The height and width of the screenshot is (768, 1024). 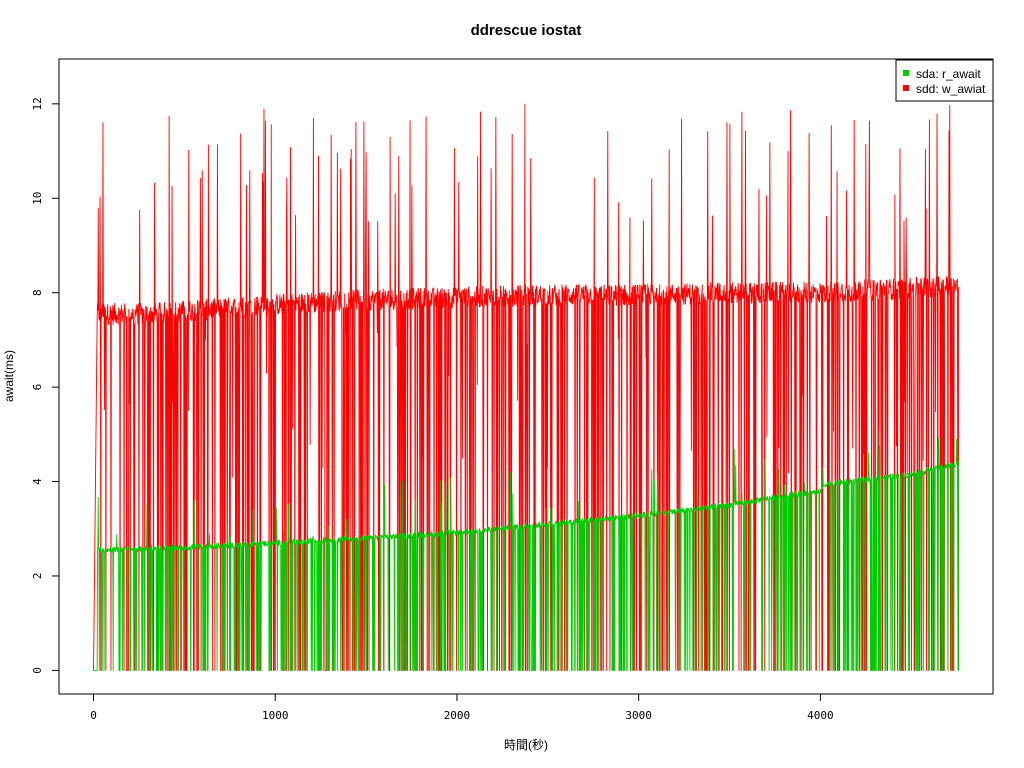 What do you see at coordinates (526, 745) in the screenshot?
I see `x-axis-label: 時間(秒)` at bounding box center [526, 745].